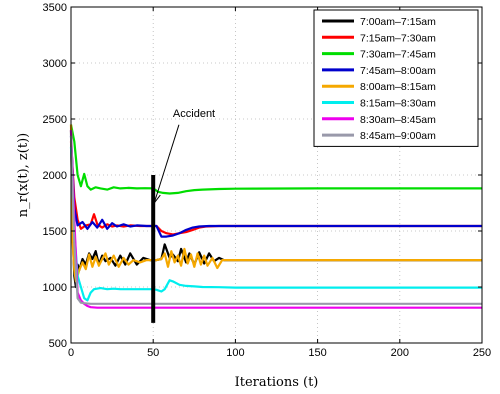  I want to click on legend-box, so click(396, 78).